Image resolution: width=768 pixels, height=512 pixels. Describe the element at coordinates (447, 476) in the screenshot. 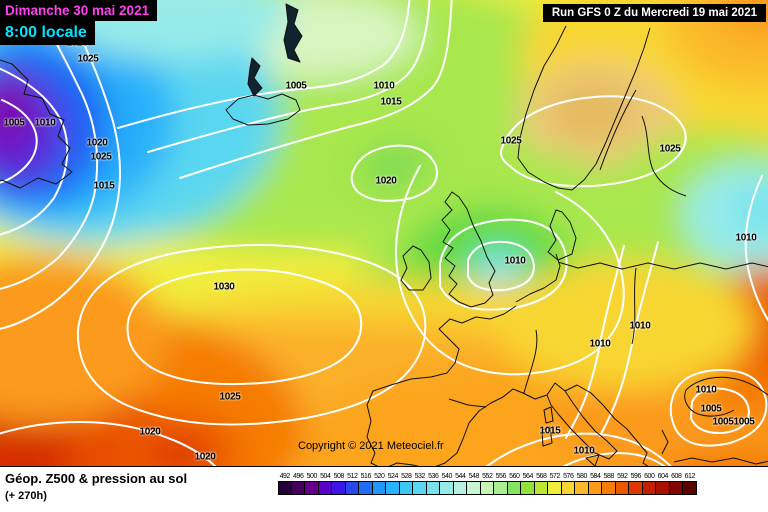

I see `legend-value: 540` at that location.